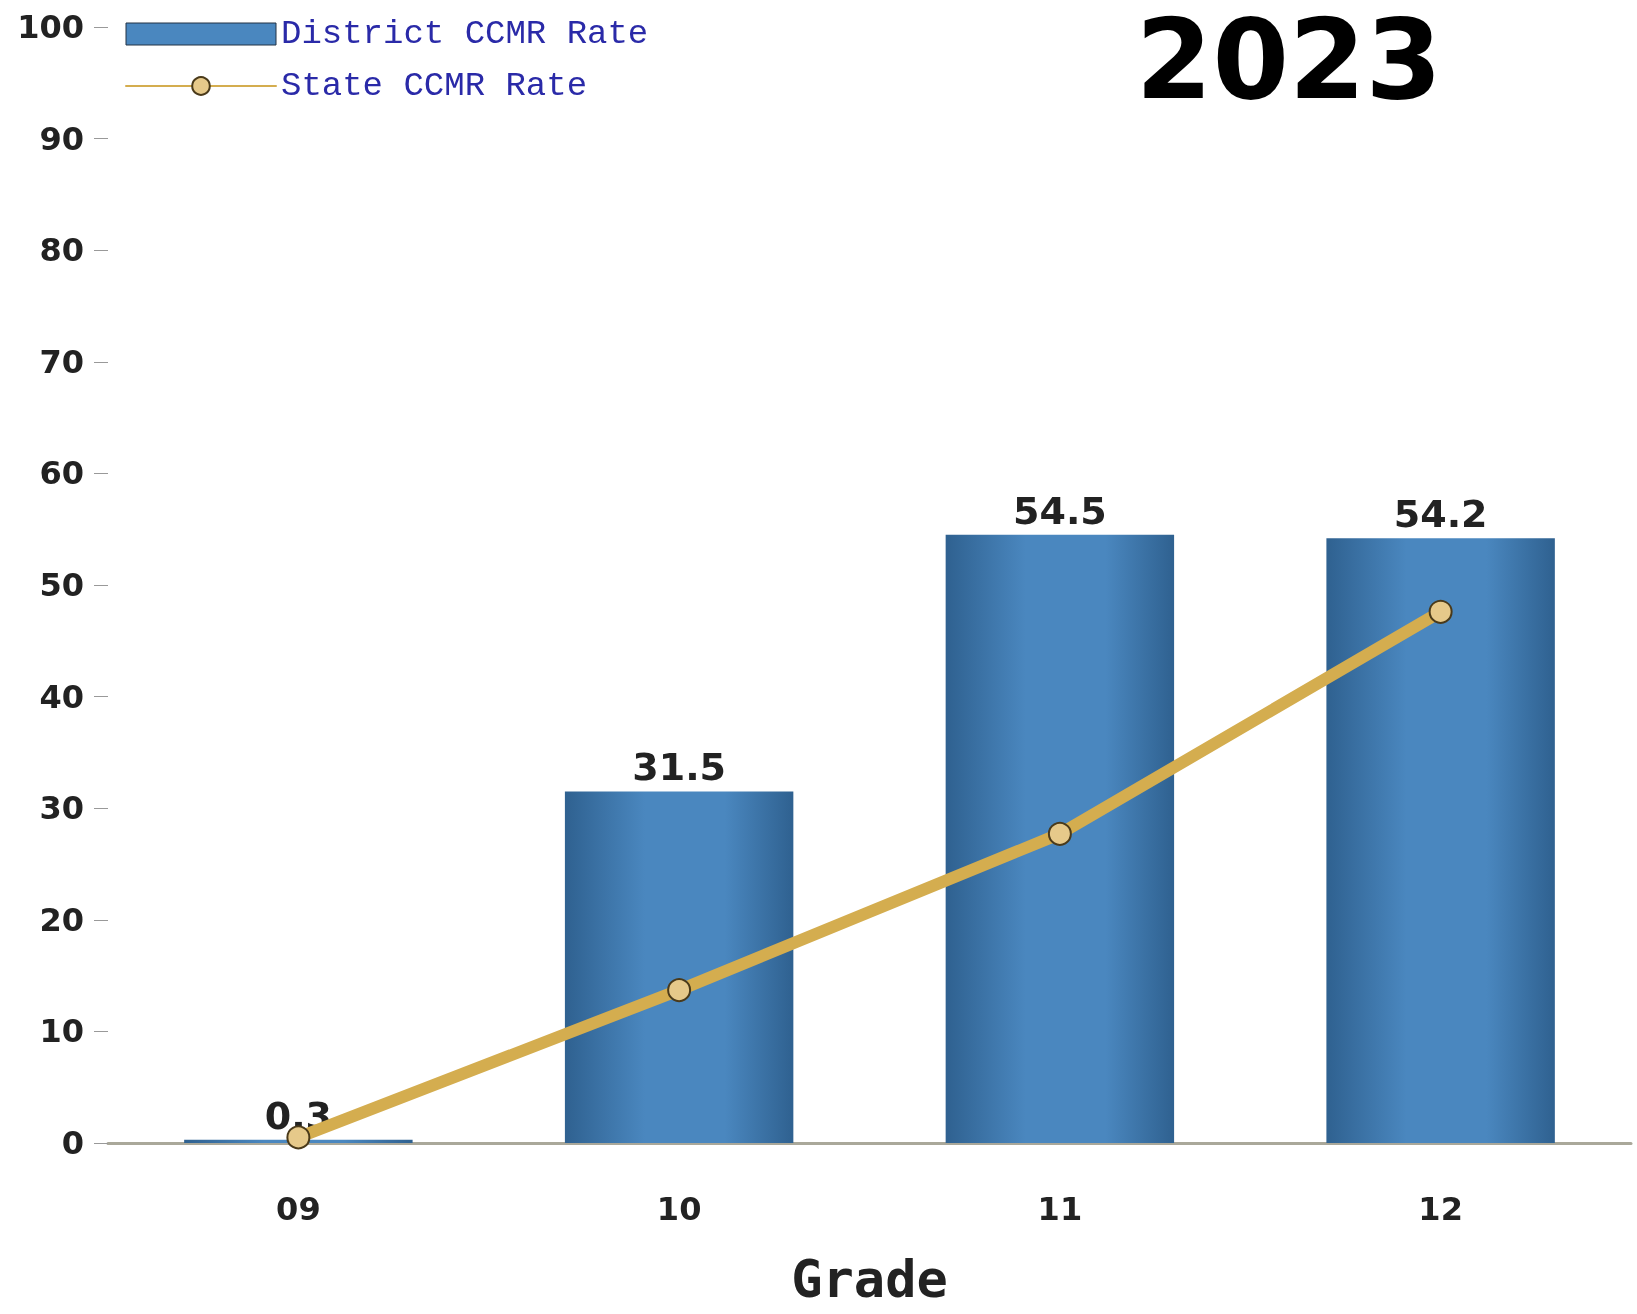 This screenshot has width=1637, height=1314. What do you see at coordinates (465, 34) in the screenshot?
I see `legend-label: District CCMR Rate` at bounding box center [465, 34].